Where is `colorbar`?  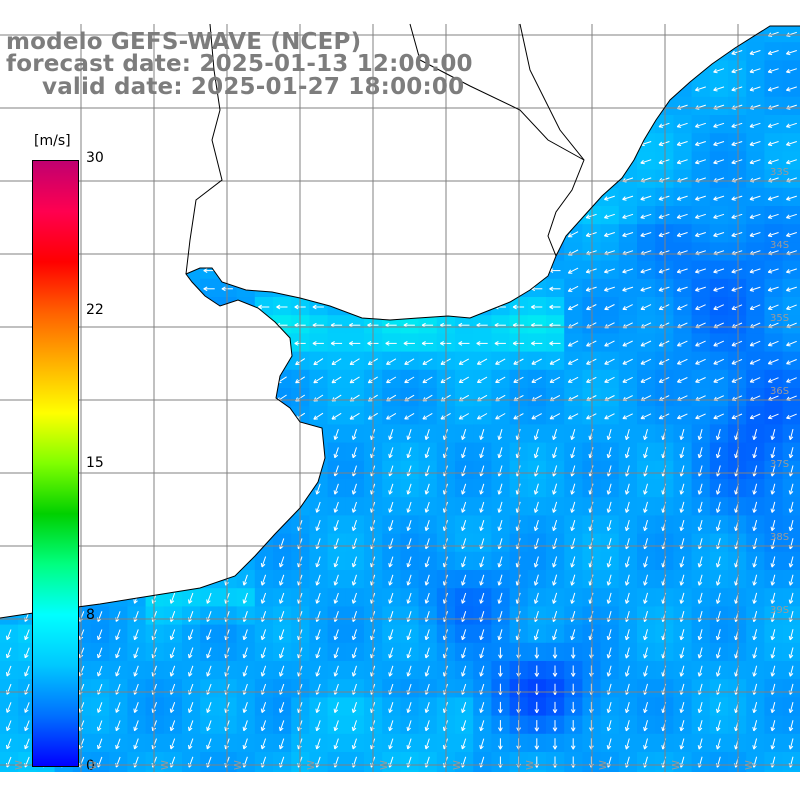
colorbar is located at coordinates (55, 463).